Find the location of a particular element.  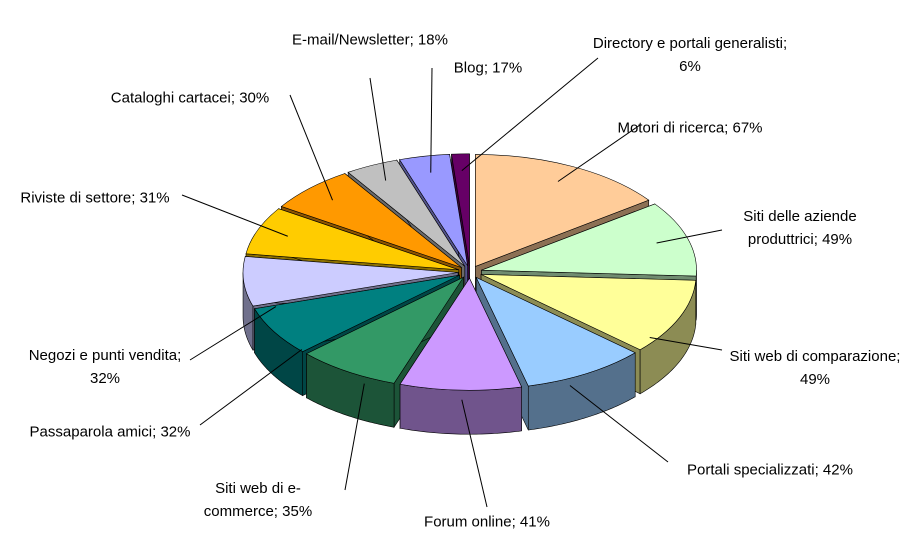

category-label: Blog; is located at coordinates (470, 68).